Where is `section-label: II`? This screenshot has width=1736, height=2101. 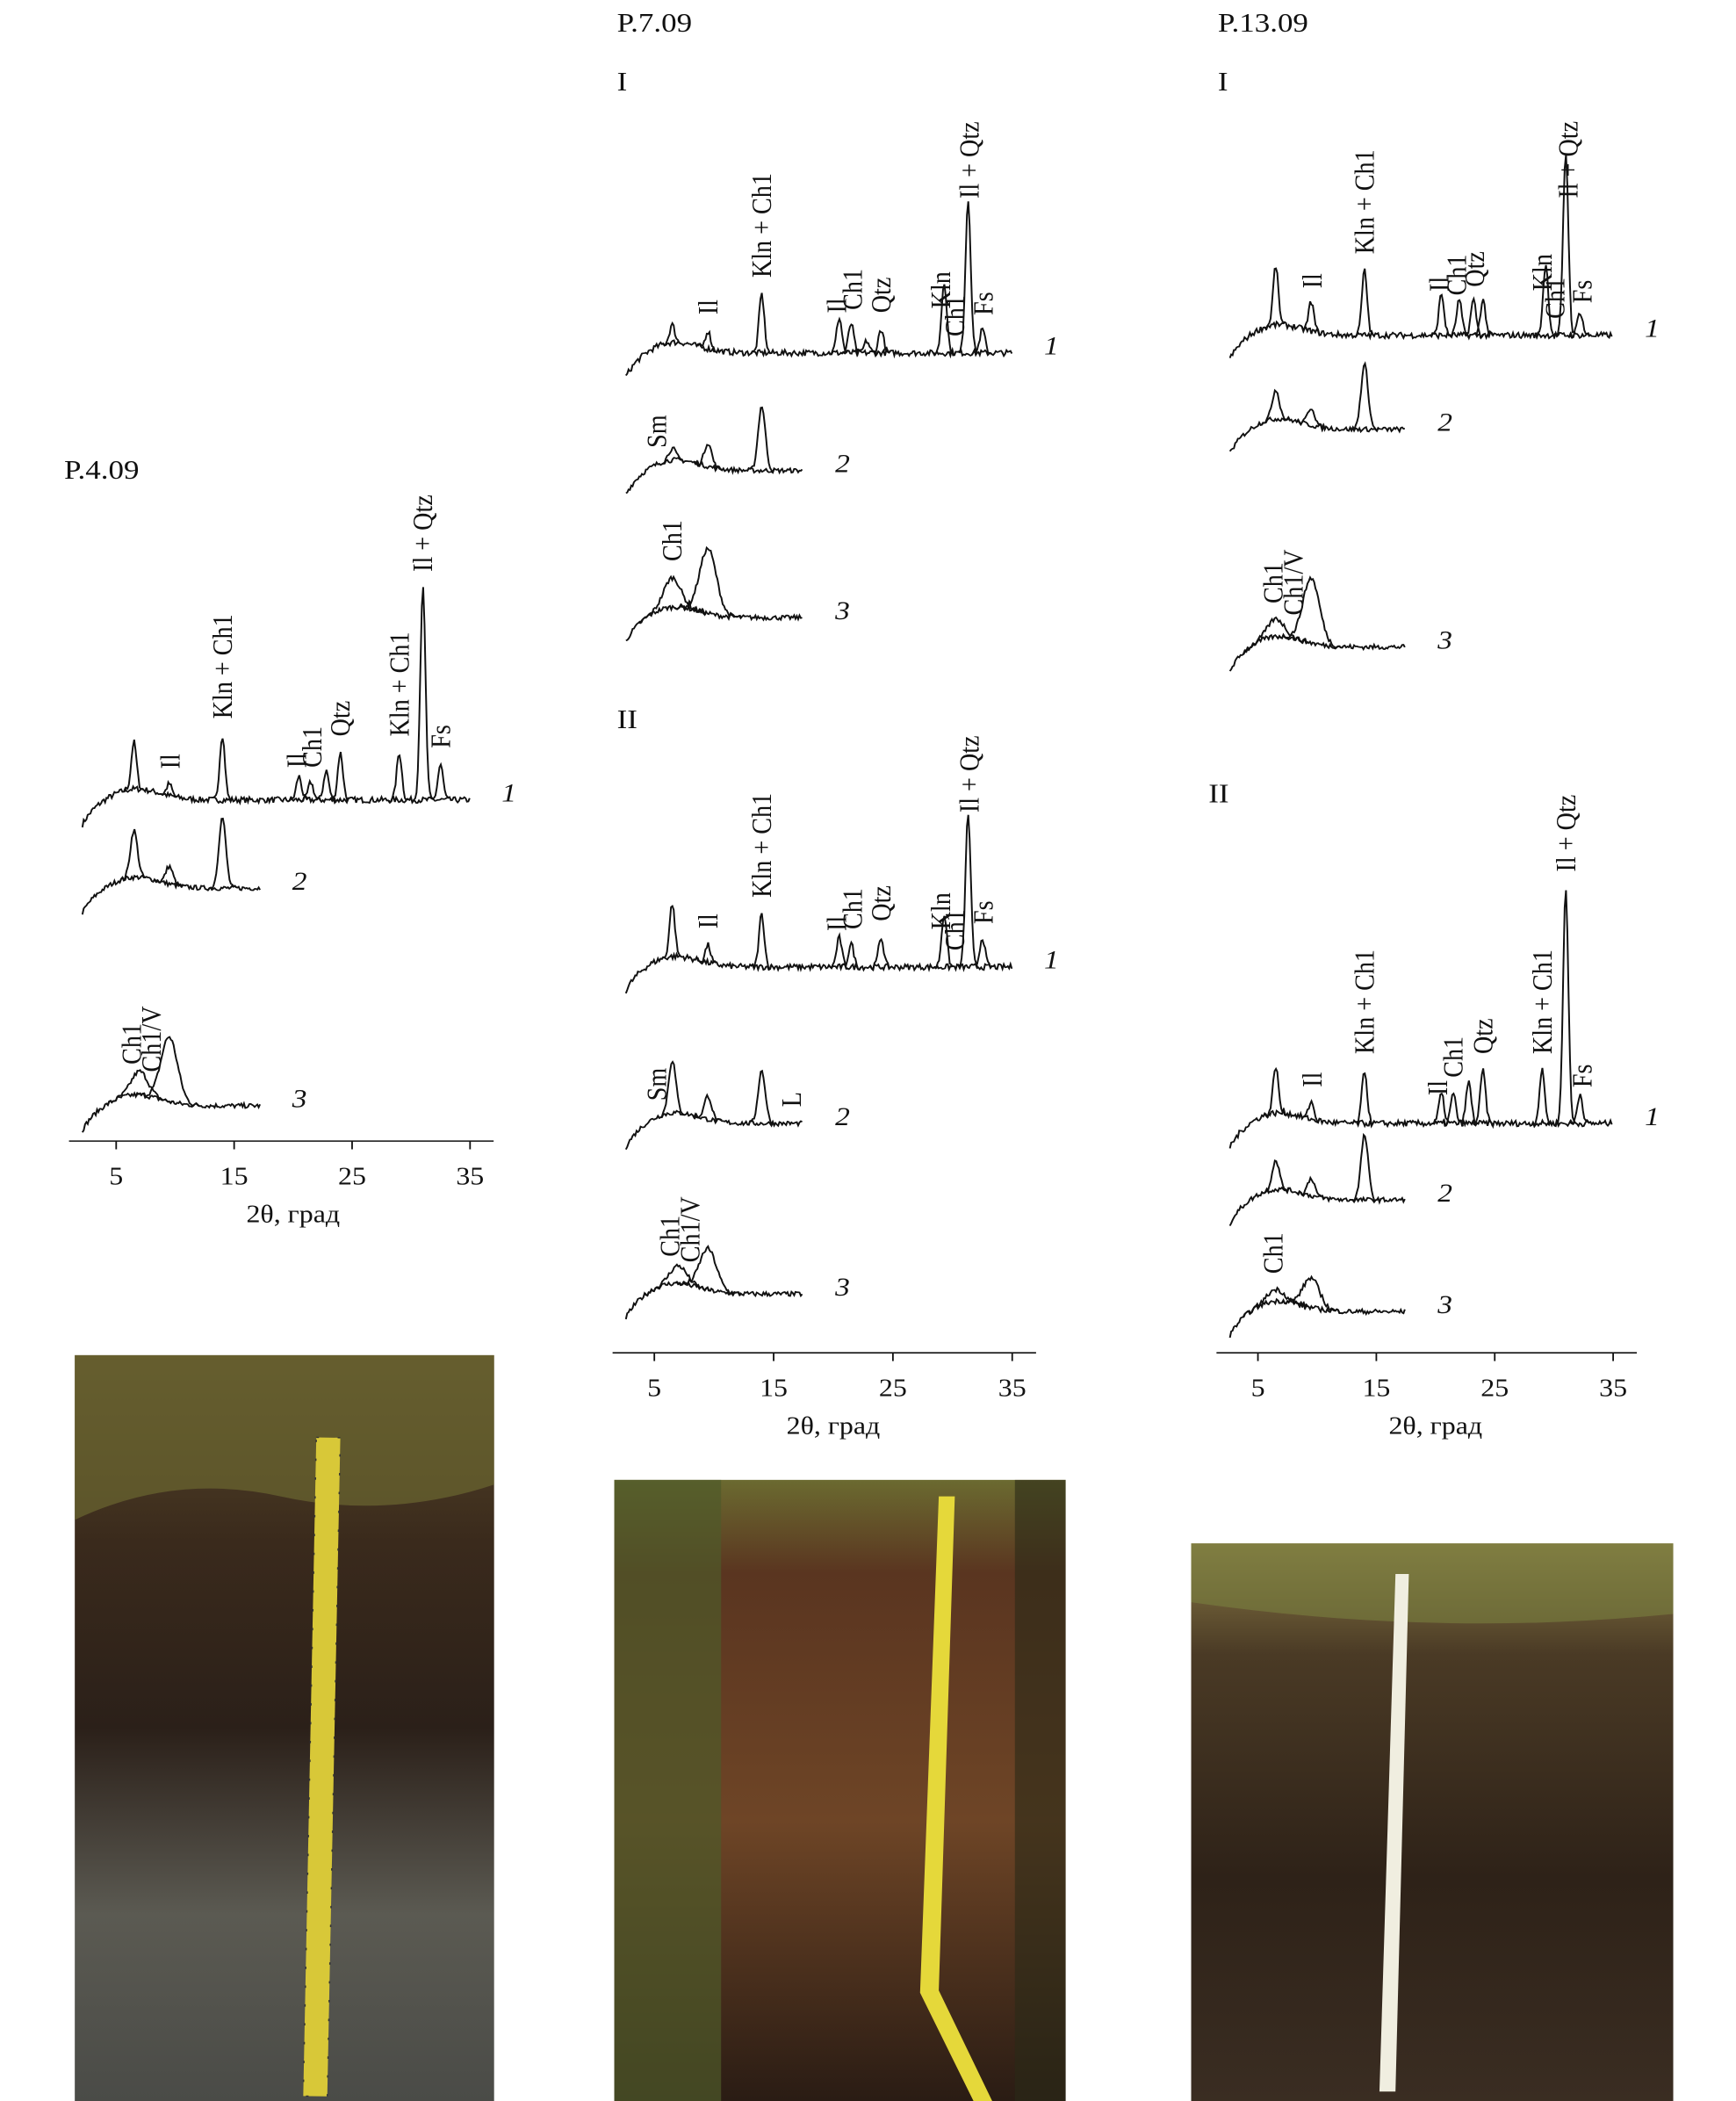
section-label: II is located at coordinates (627, 720).